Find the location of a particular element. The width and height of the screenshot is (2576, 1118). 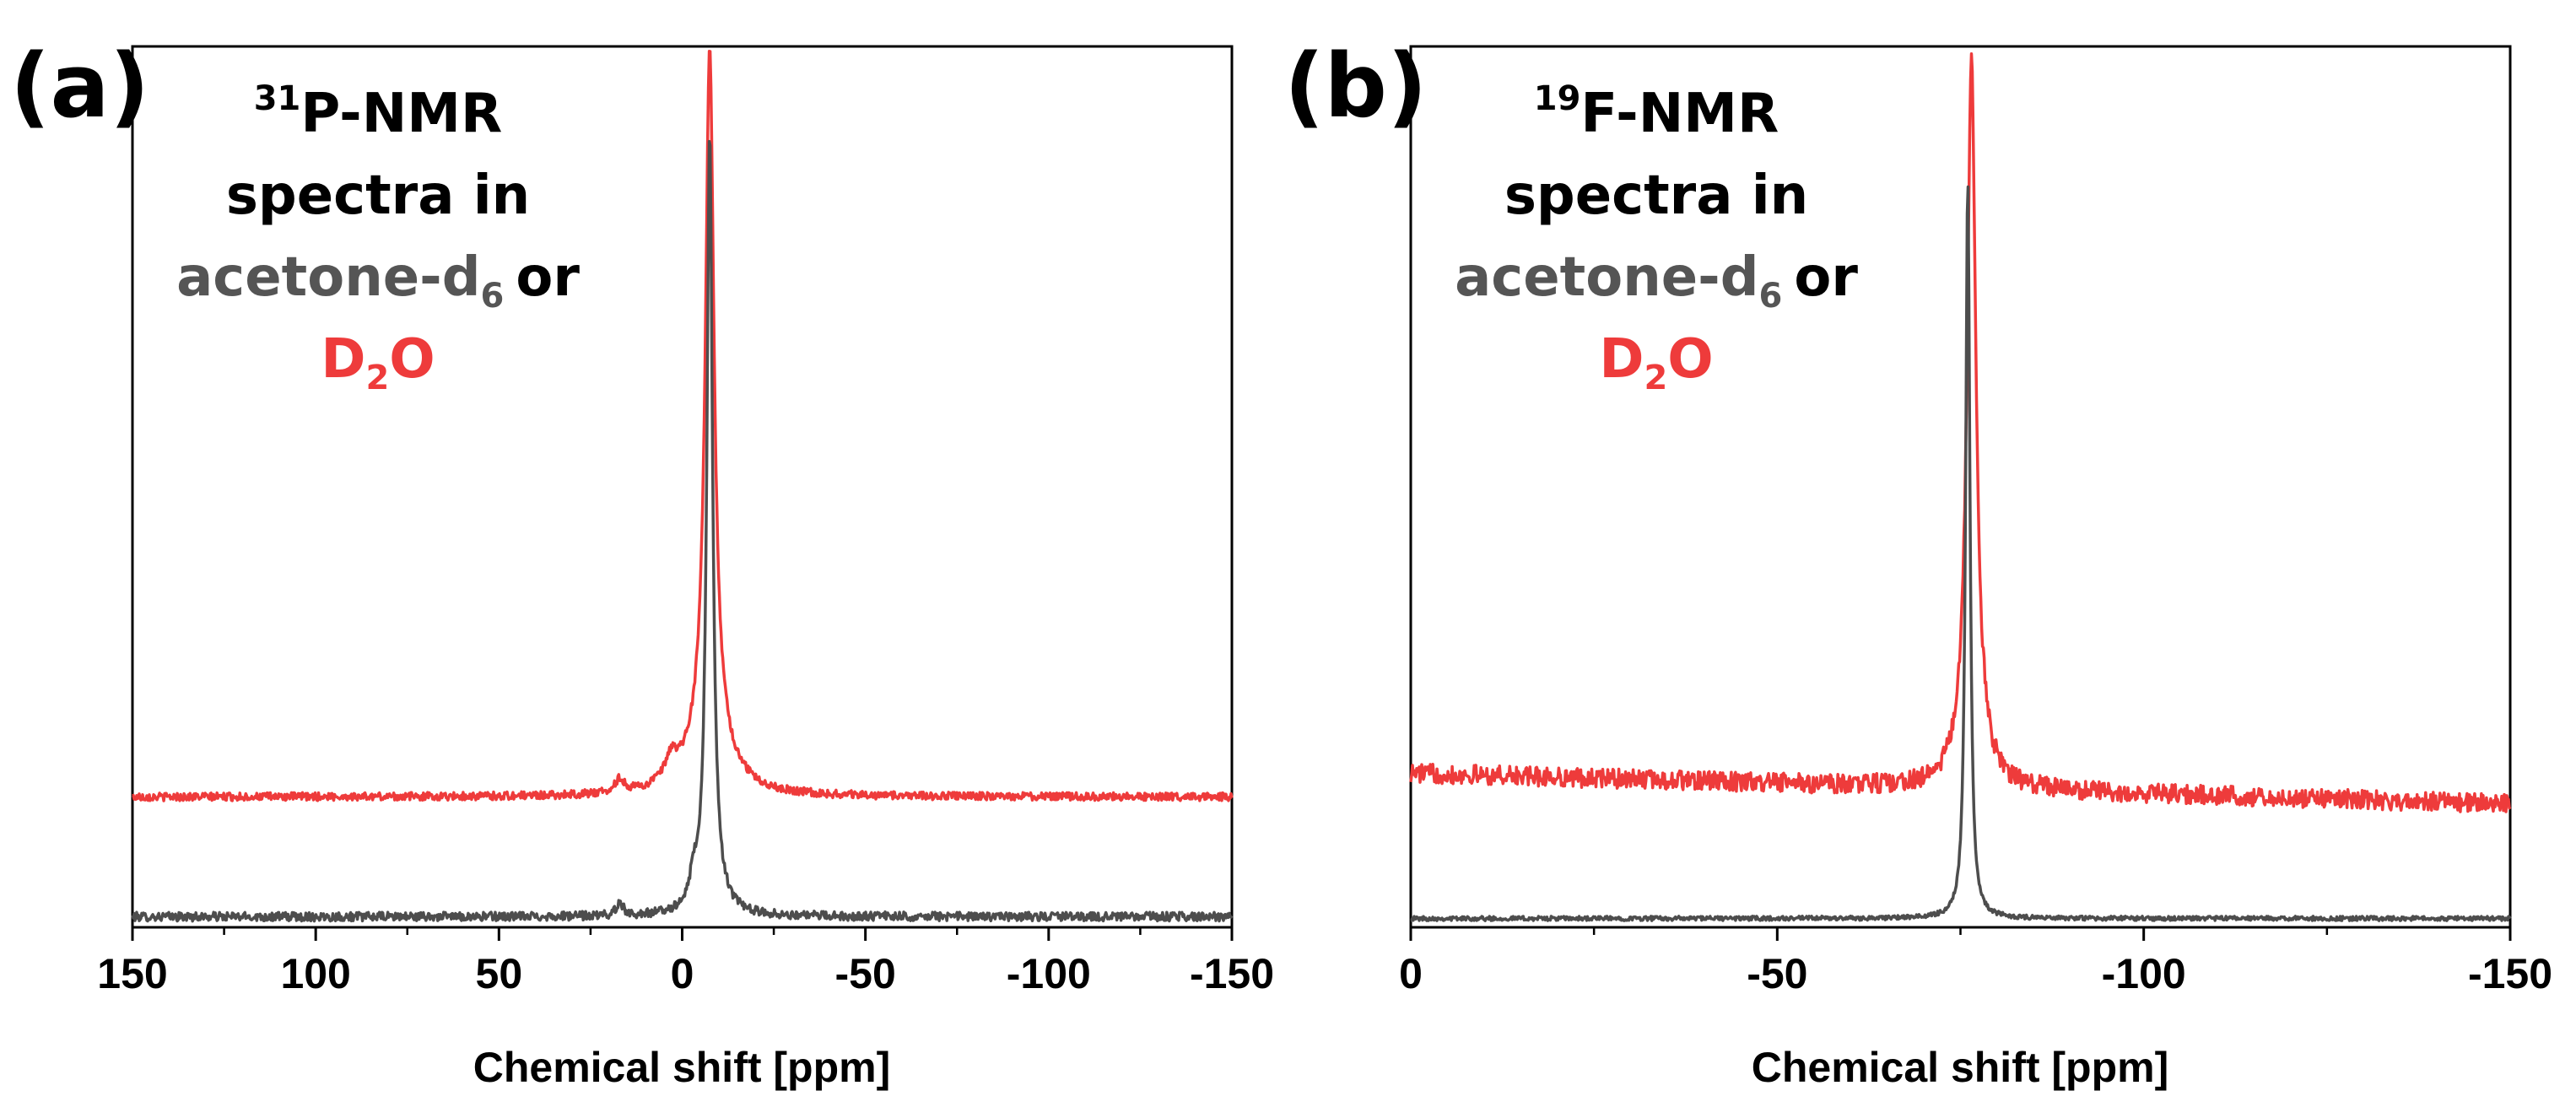

tick-label: 100 is located at coordinates (315, 973).